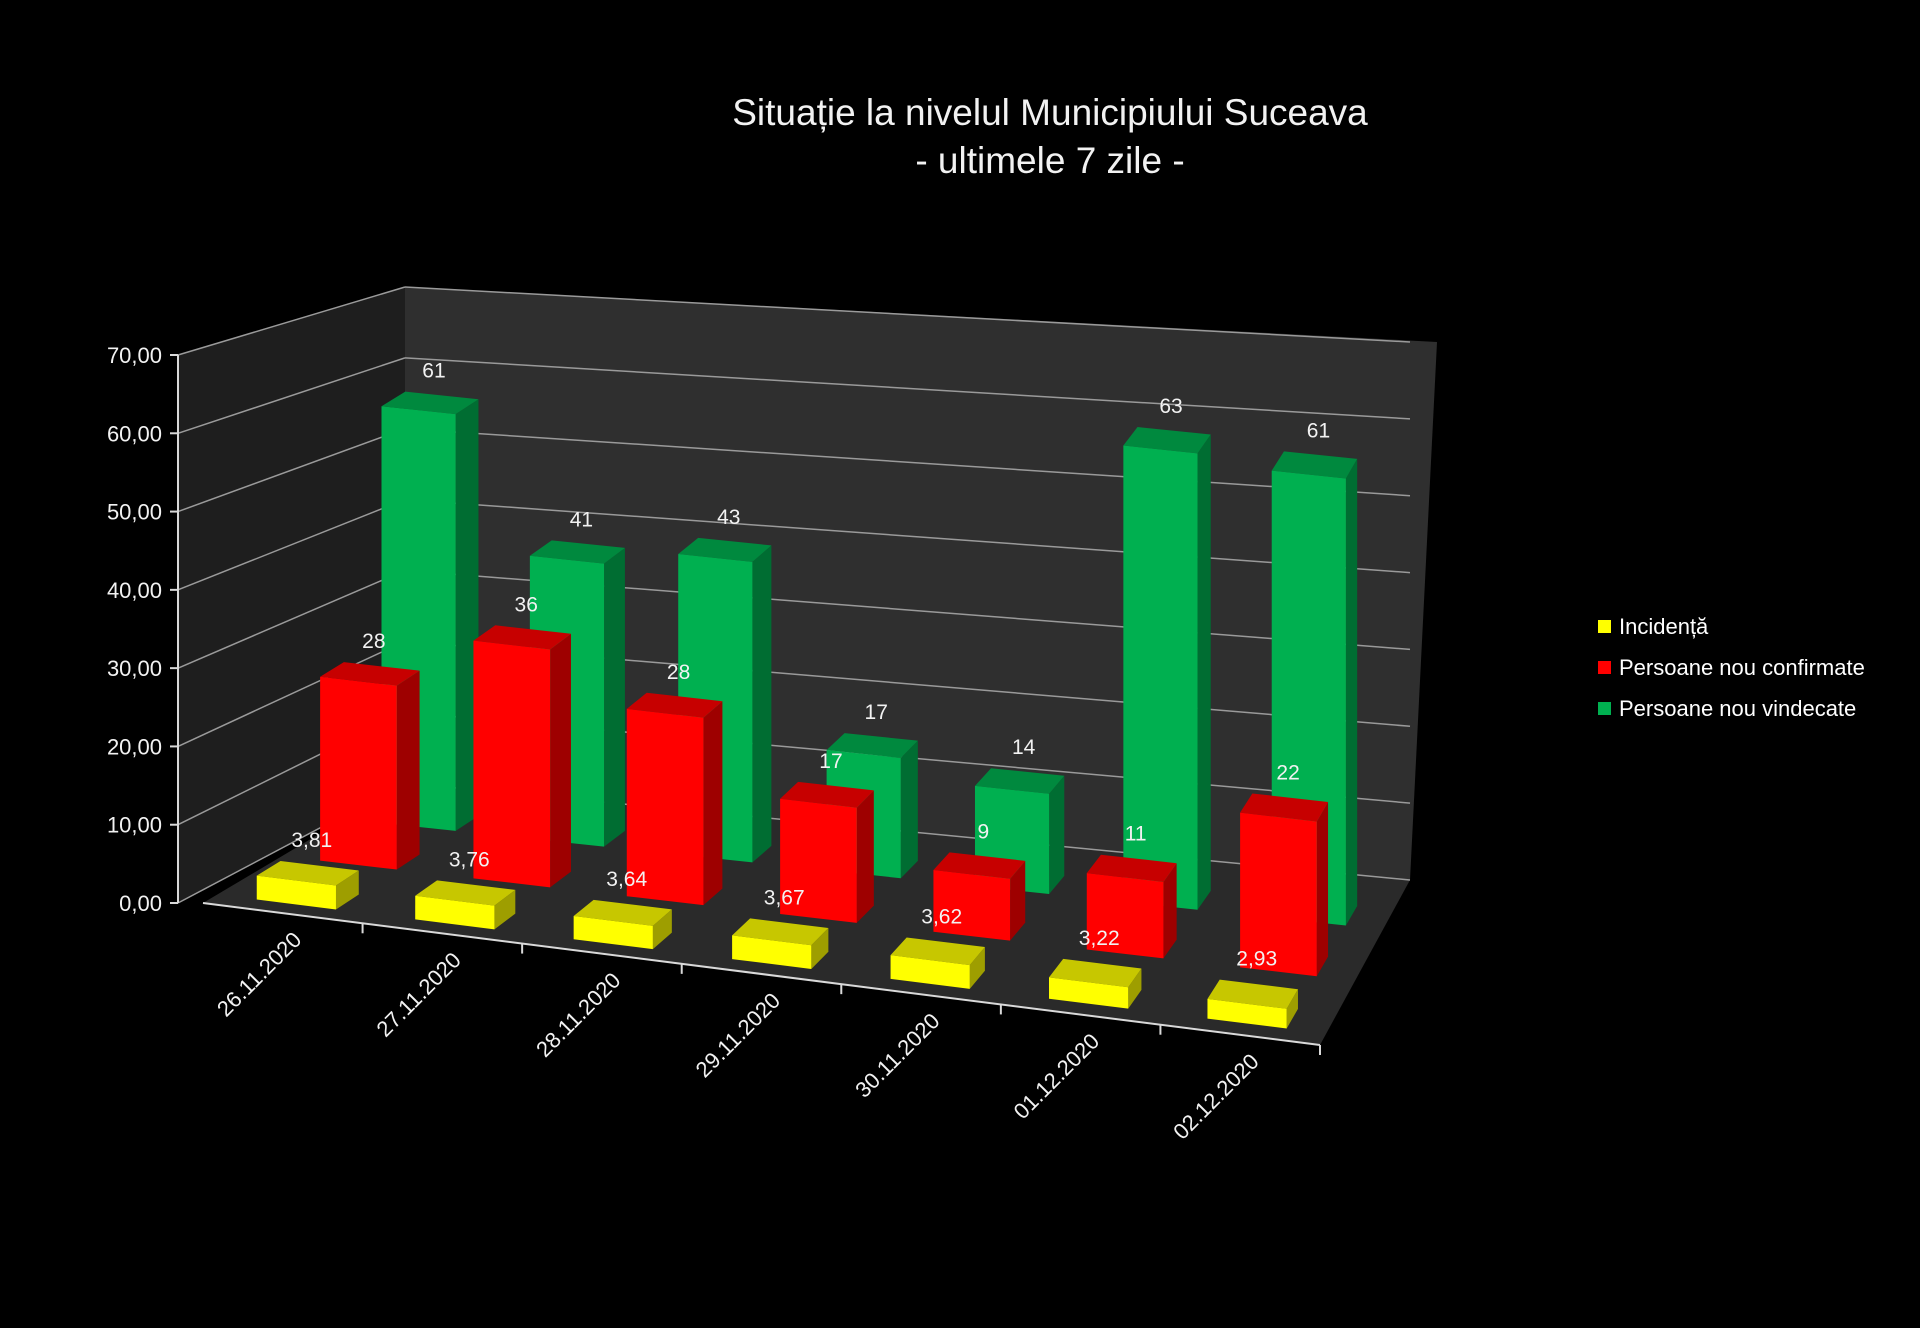 This screenshot has width=1920, height=1328. Describe the element at coordinates (983, 831) in the screenshot. I see `data-label: 9` at that location.